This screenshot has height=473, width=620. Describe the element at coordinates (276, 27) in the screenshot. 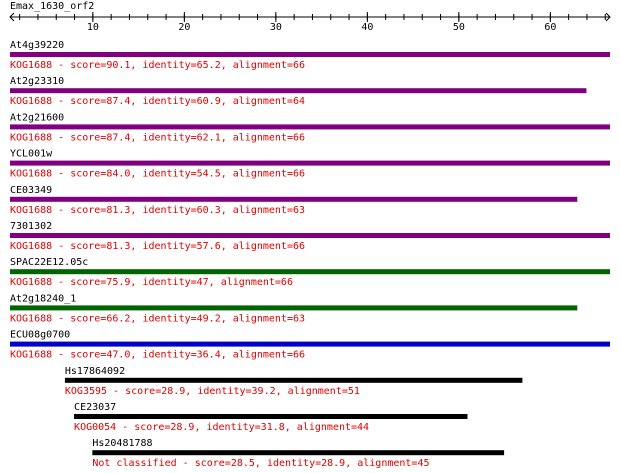

I see `ruler-tick-label: 30` at that location.